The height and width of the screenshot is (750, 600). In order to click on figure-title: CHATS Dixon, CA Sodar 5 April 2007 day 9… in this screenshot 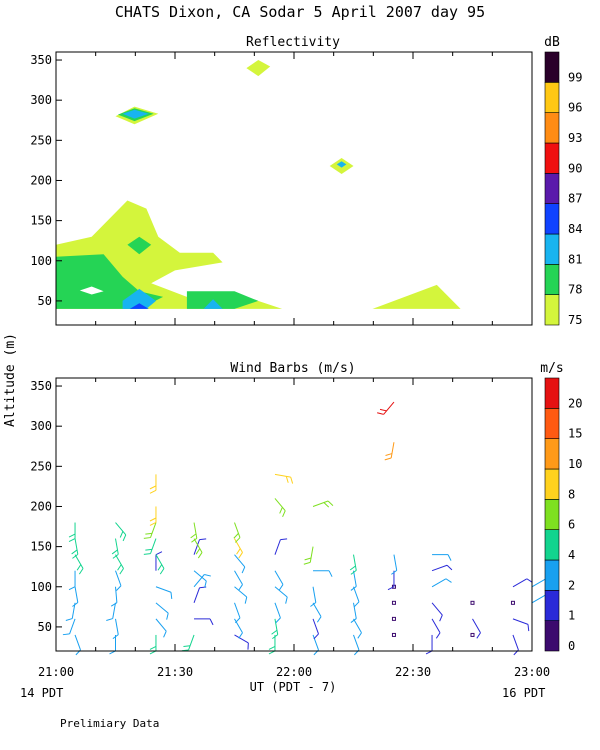, I will do `click(300, 12)`.